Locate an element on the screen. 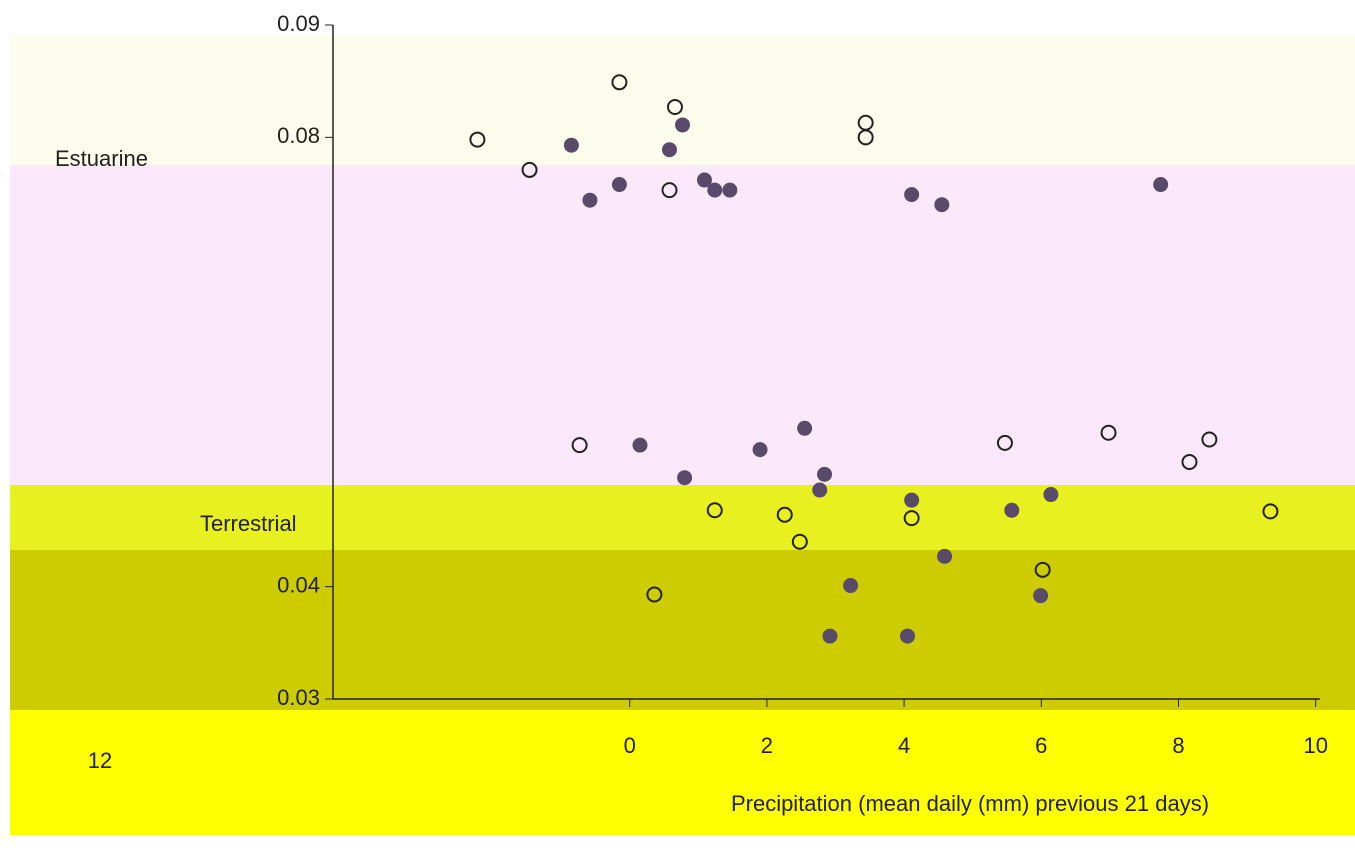  annotation: 12 is located at coordinates (100, 760).